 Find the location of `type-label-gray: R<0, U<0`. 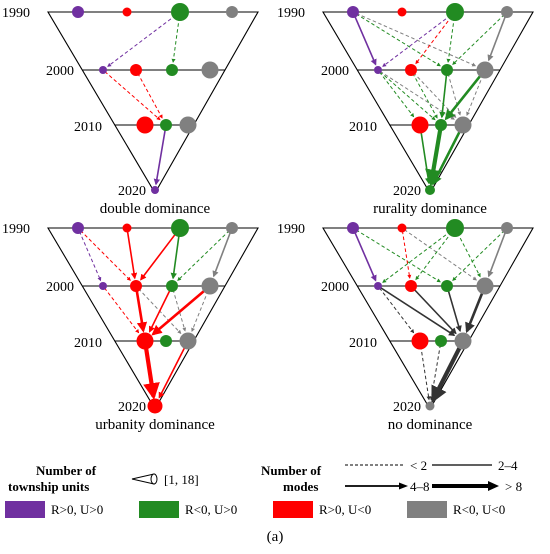

type-label-gray: R<0, U<0 is located at coordinates (479, 509).